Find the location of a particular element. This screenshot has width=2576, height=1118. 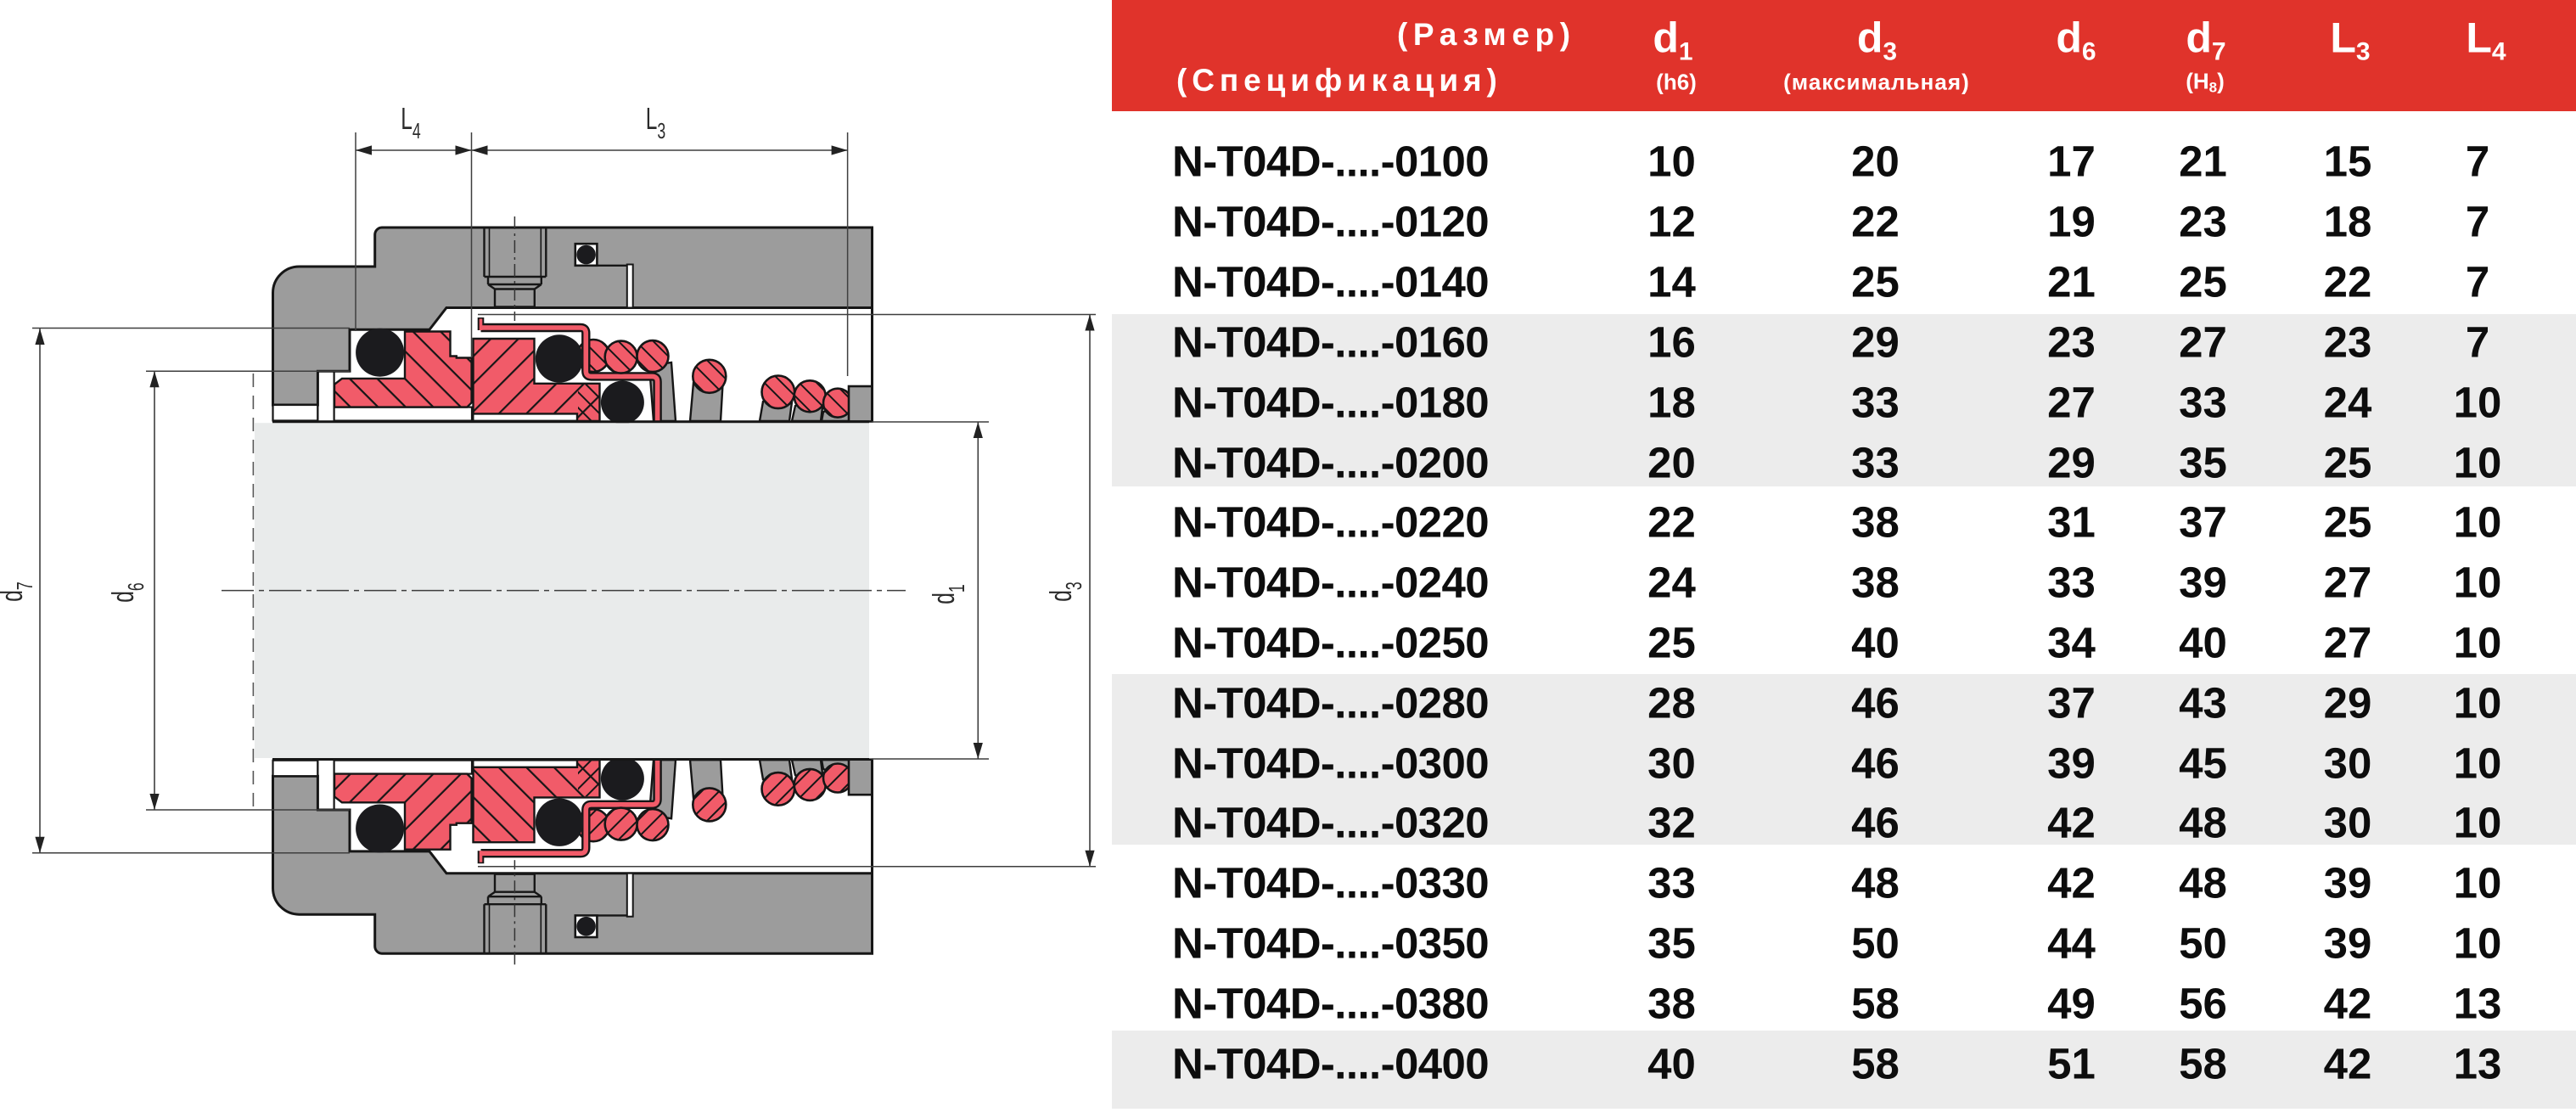

svg-text: d1 is located at coordinates (947, 594).